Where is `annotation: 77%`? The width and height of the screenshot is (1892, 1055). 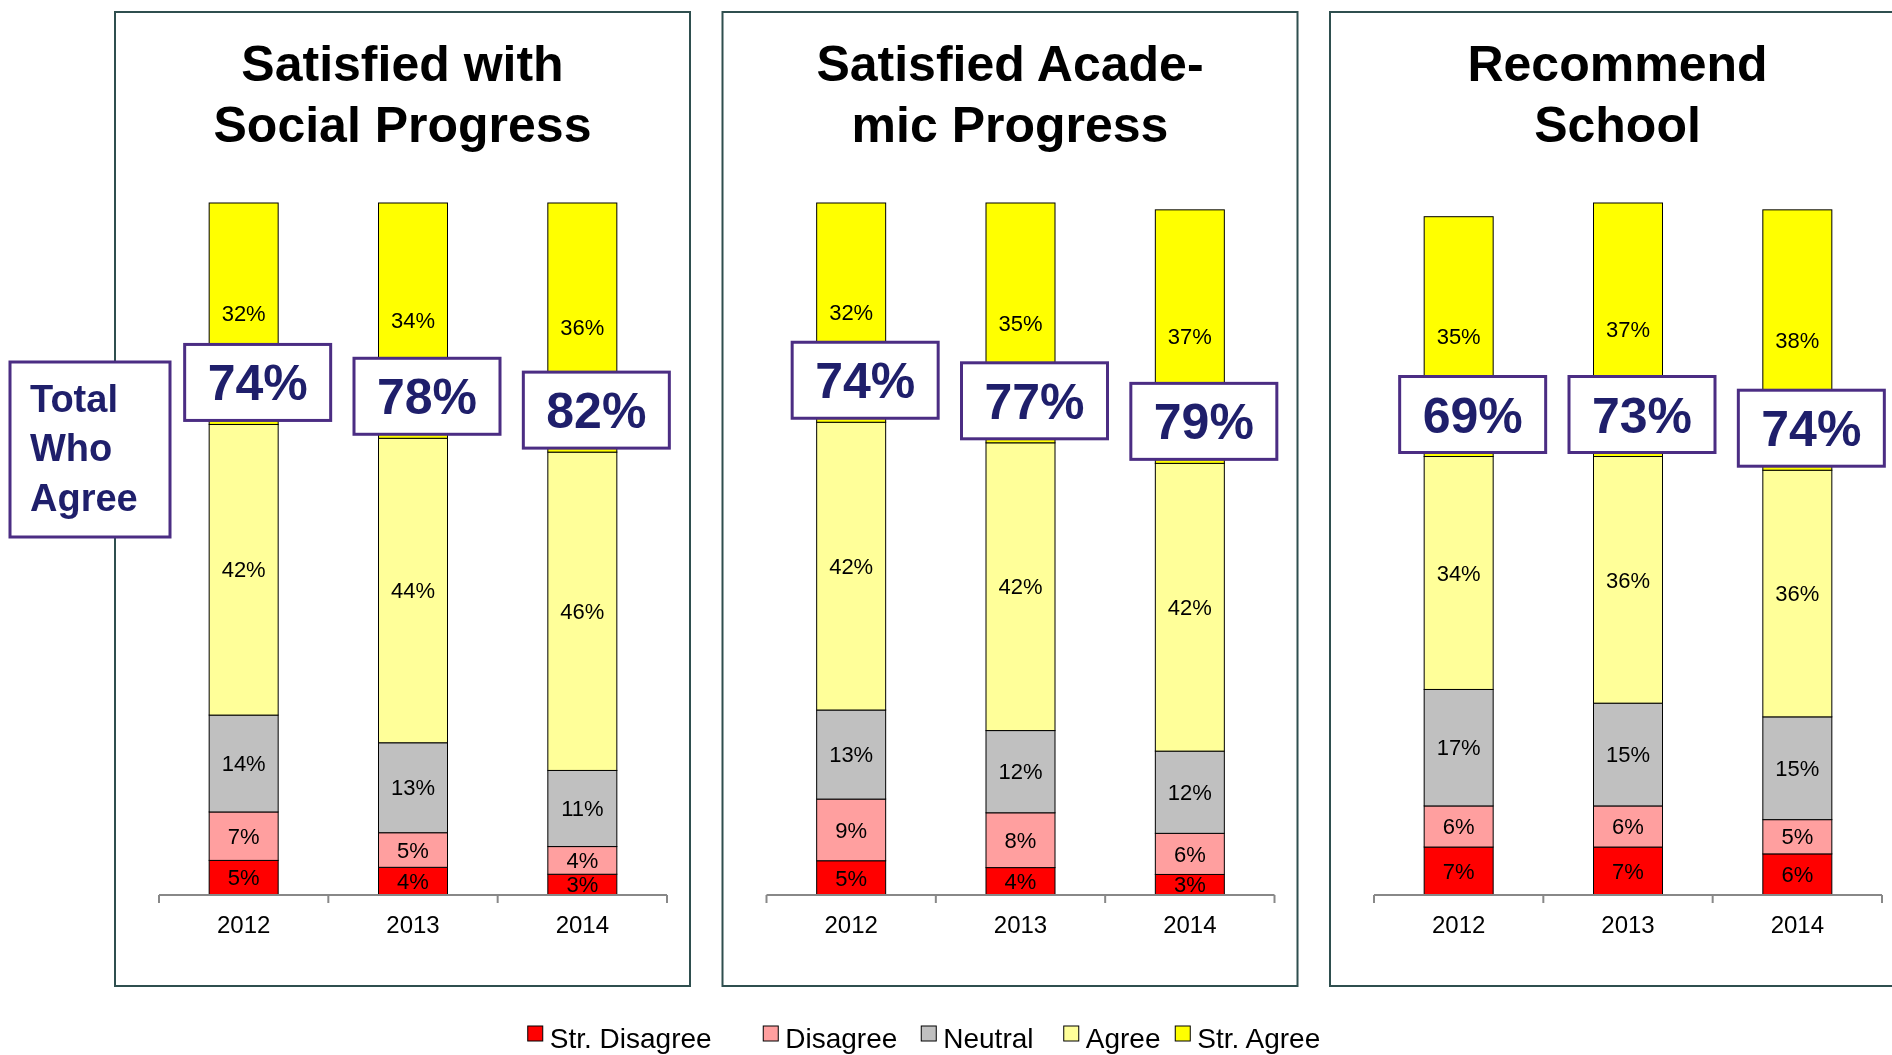 annotation: 77% is located at coordinates (1034, 401).